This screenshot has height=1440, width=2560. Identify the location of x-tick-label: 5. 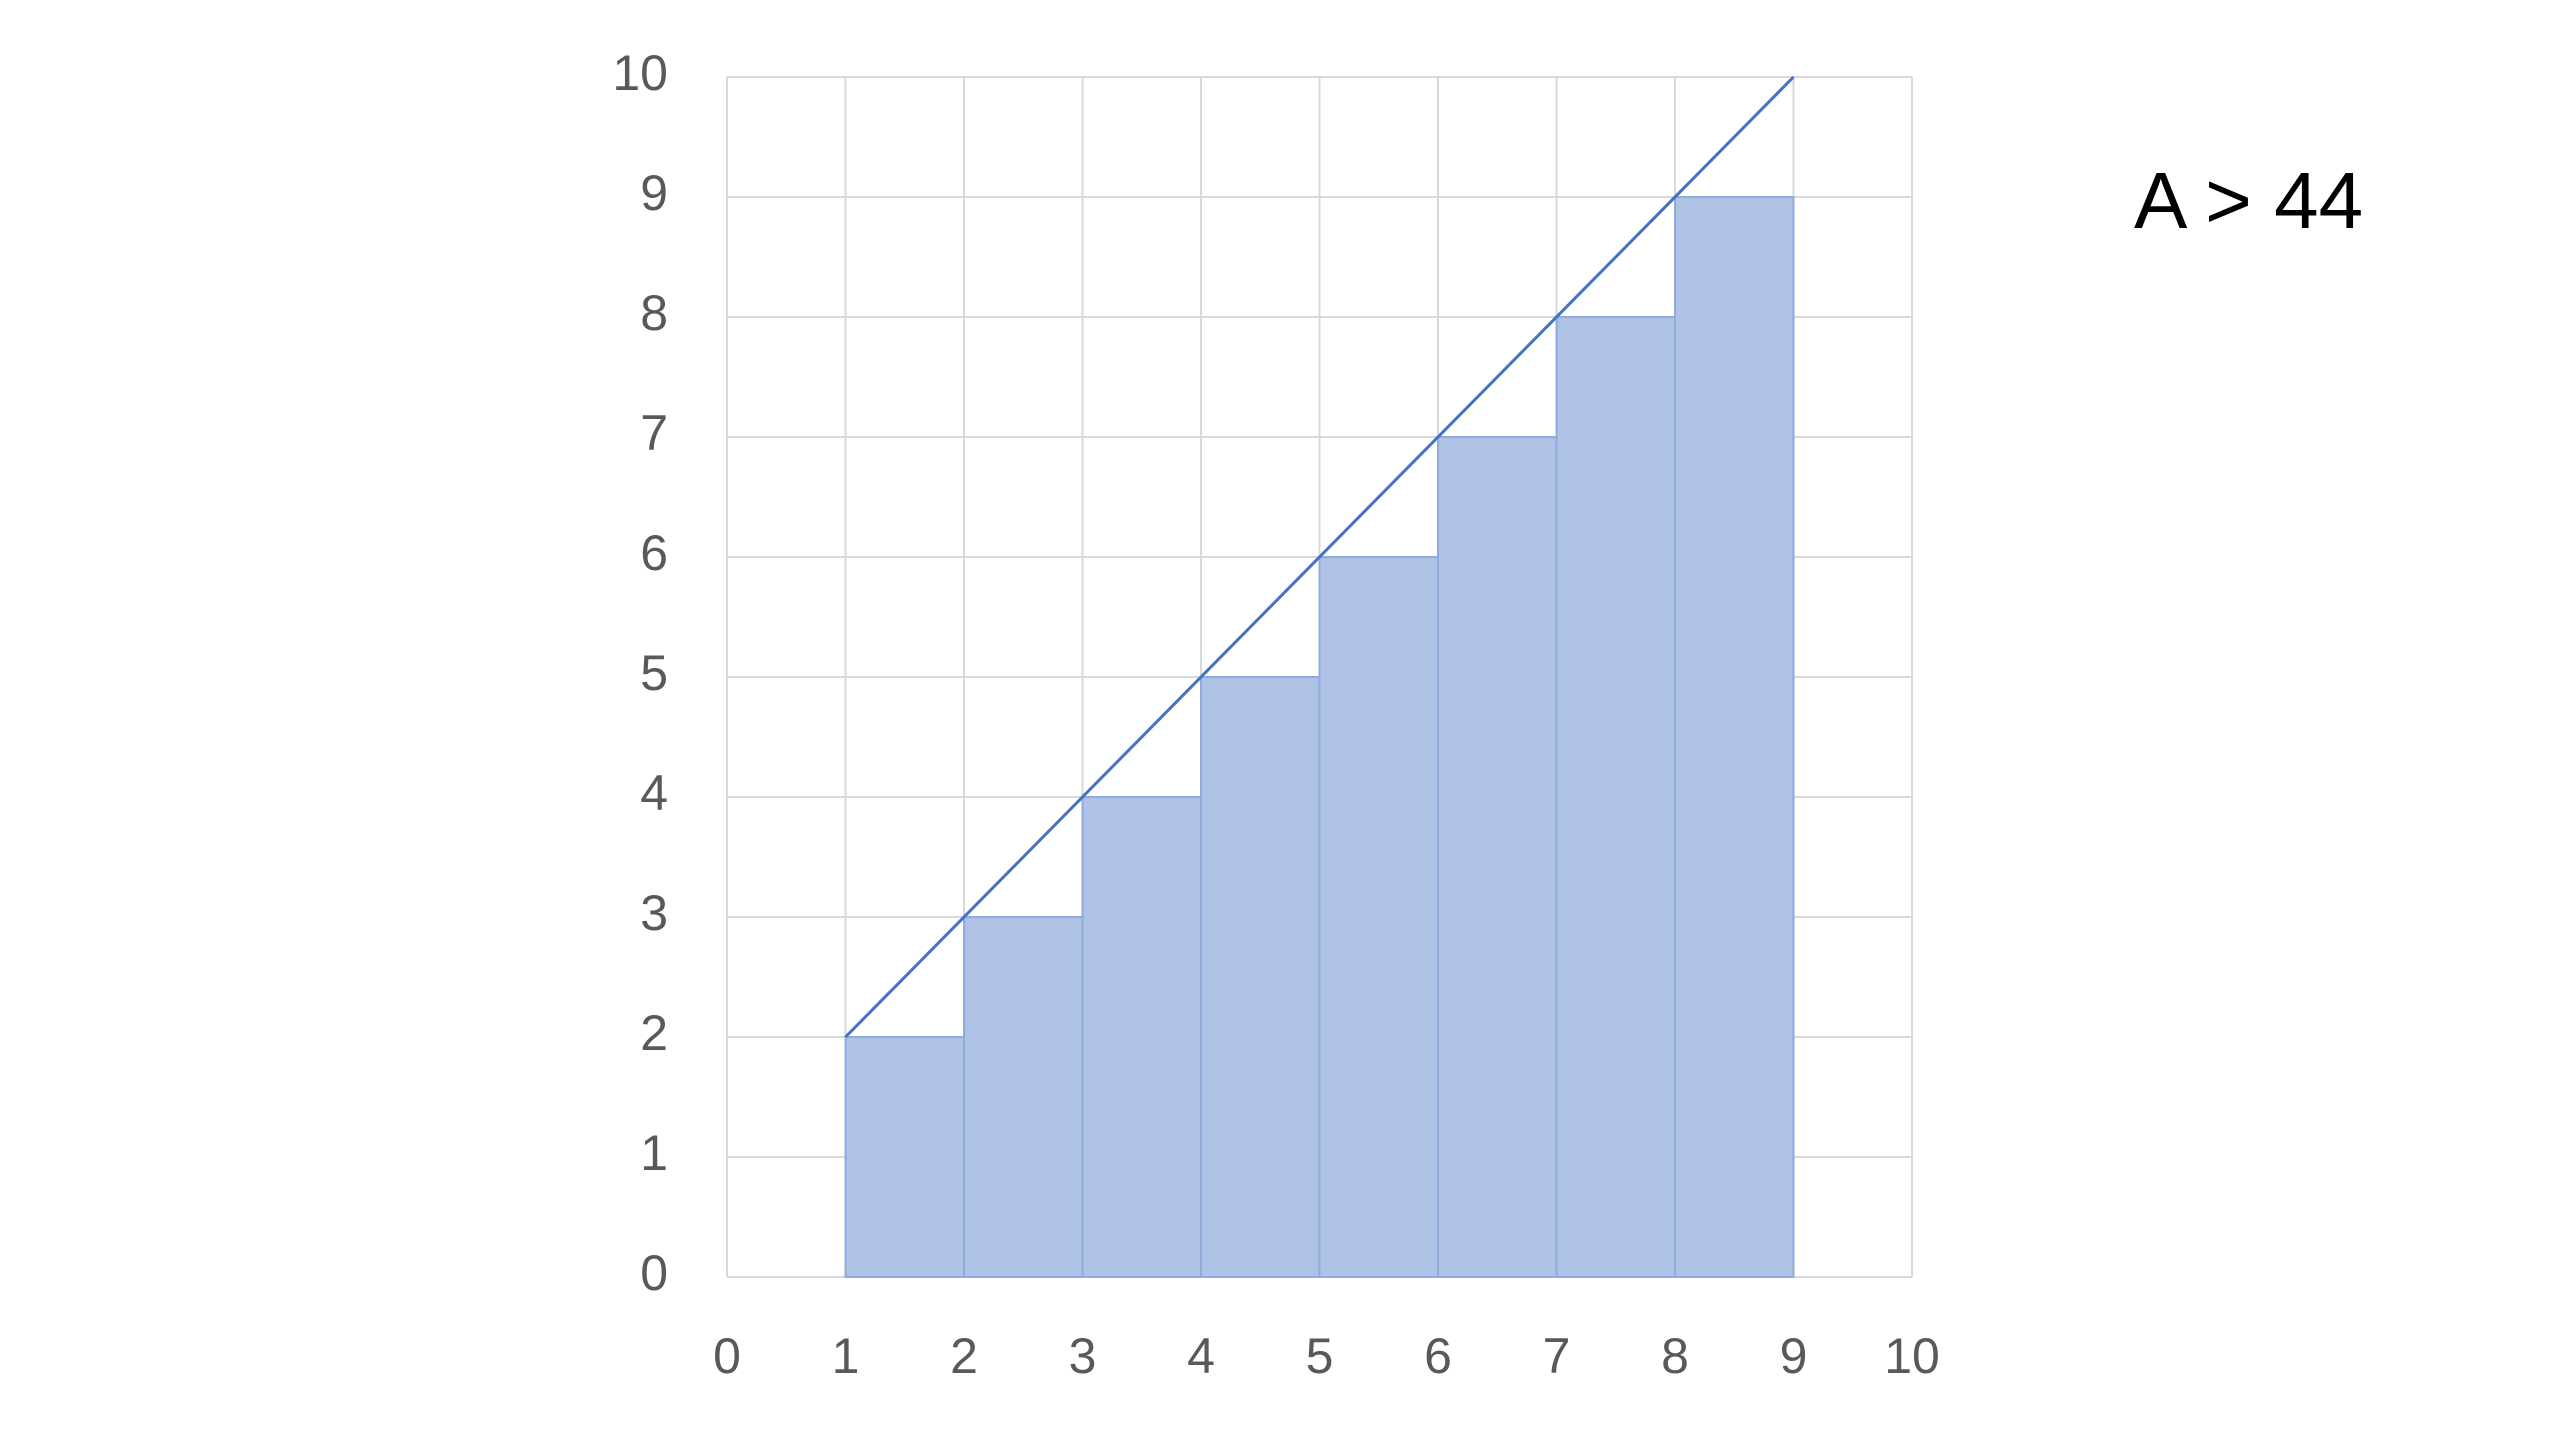
(1320, 1356).